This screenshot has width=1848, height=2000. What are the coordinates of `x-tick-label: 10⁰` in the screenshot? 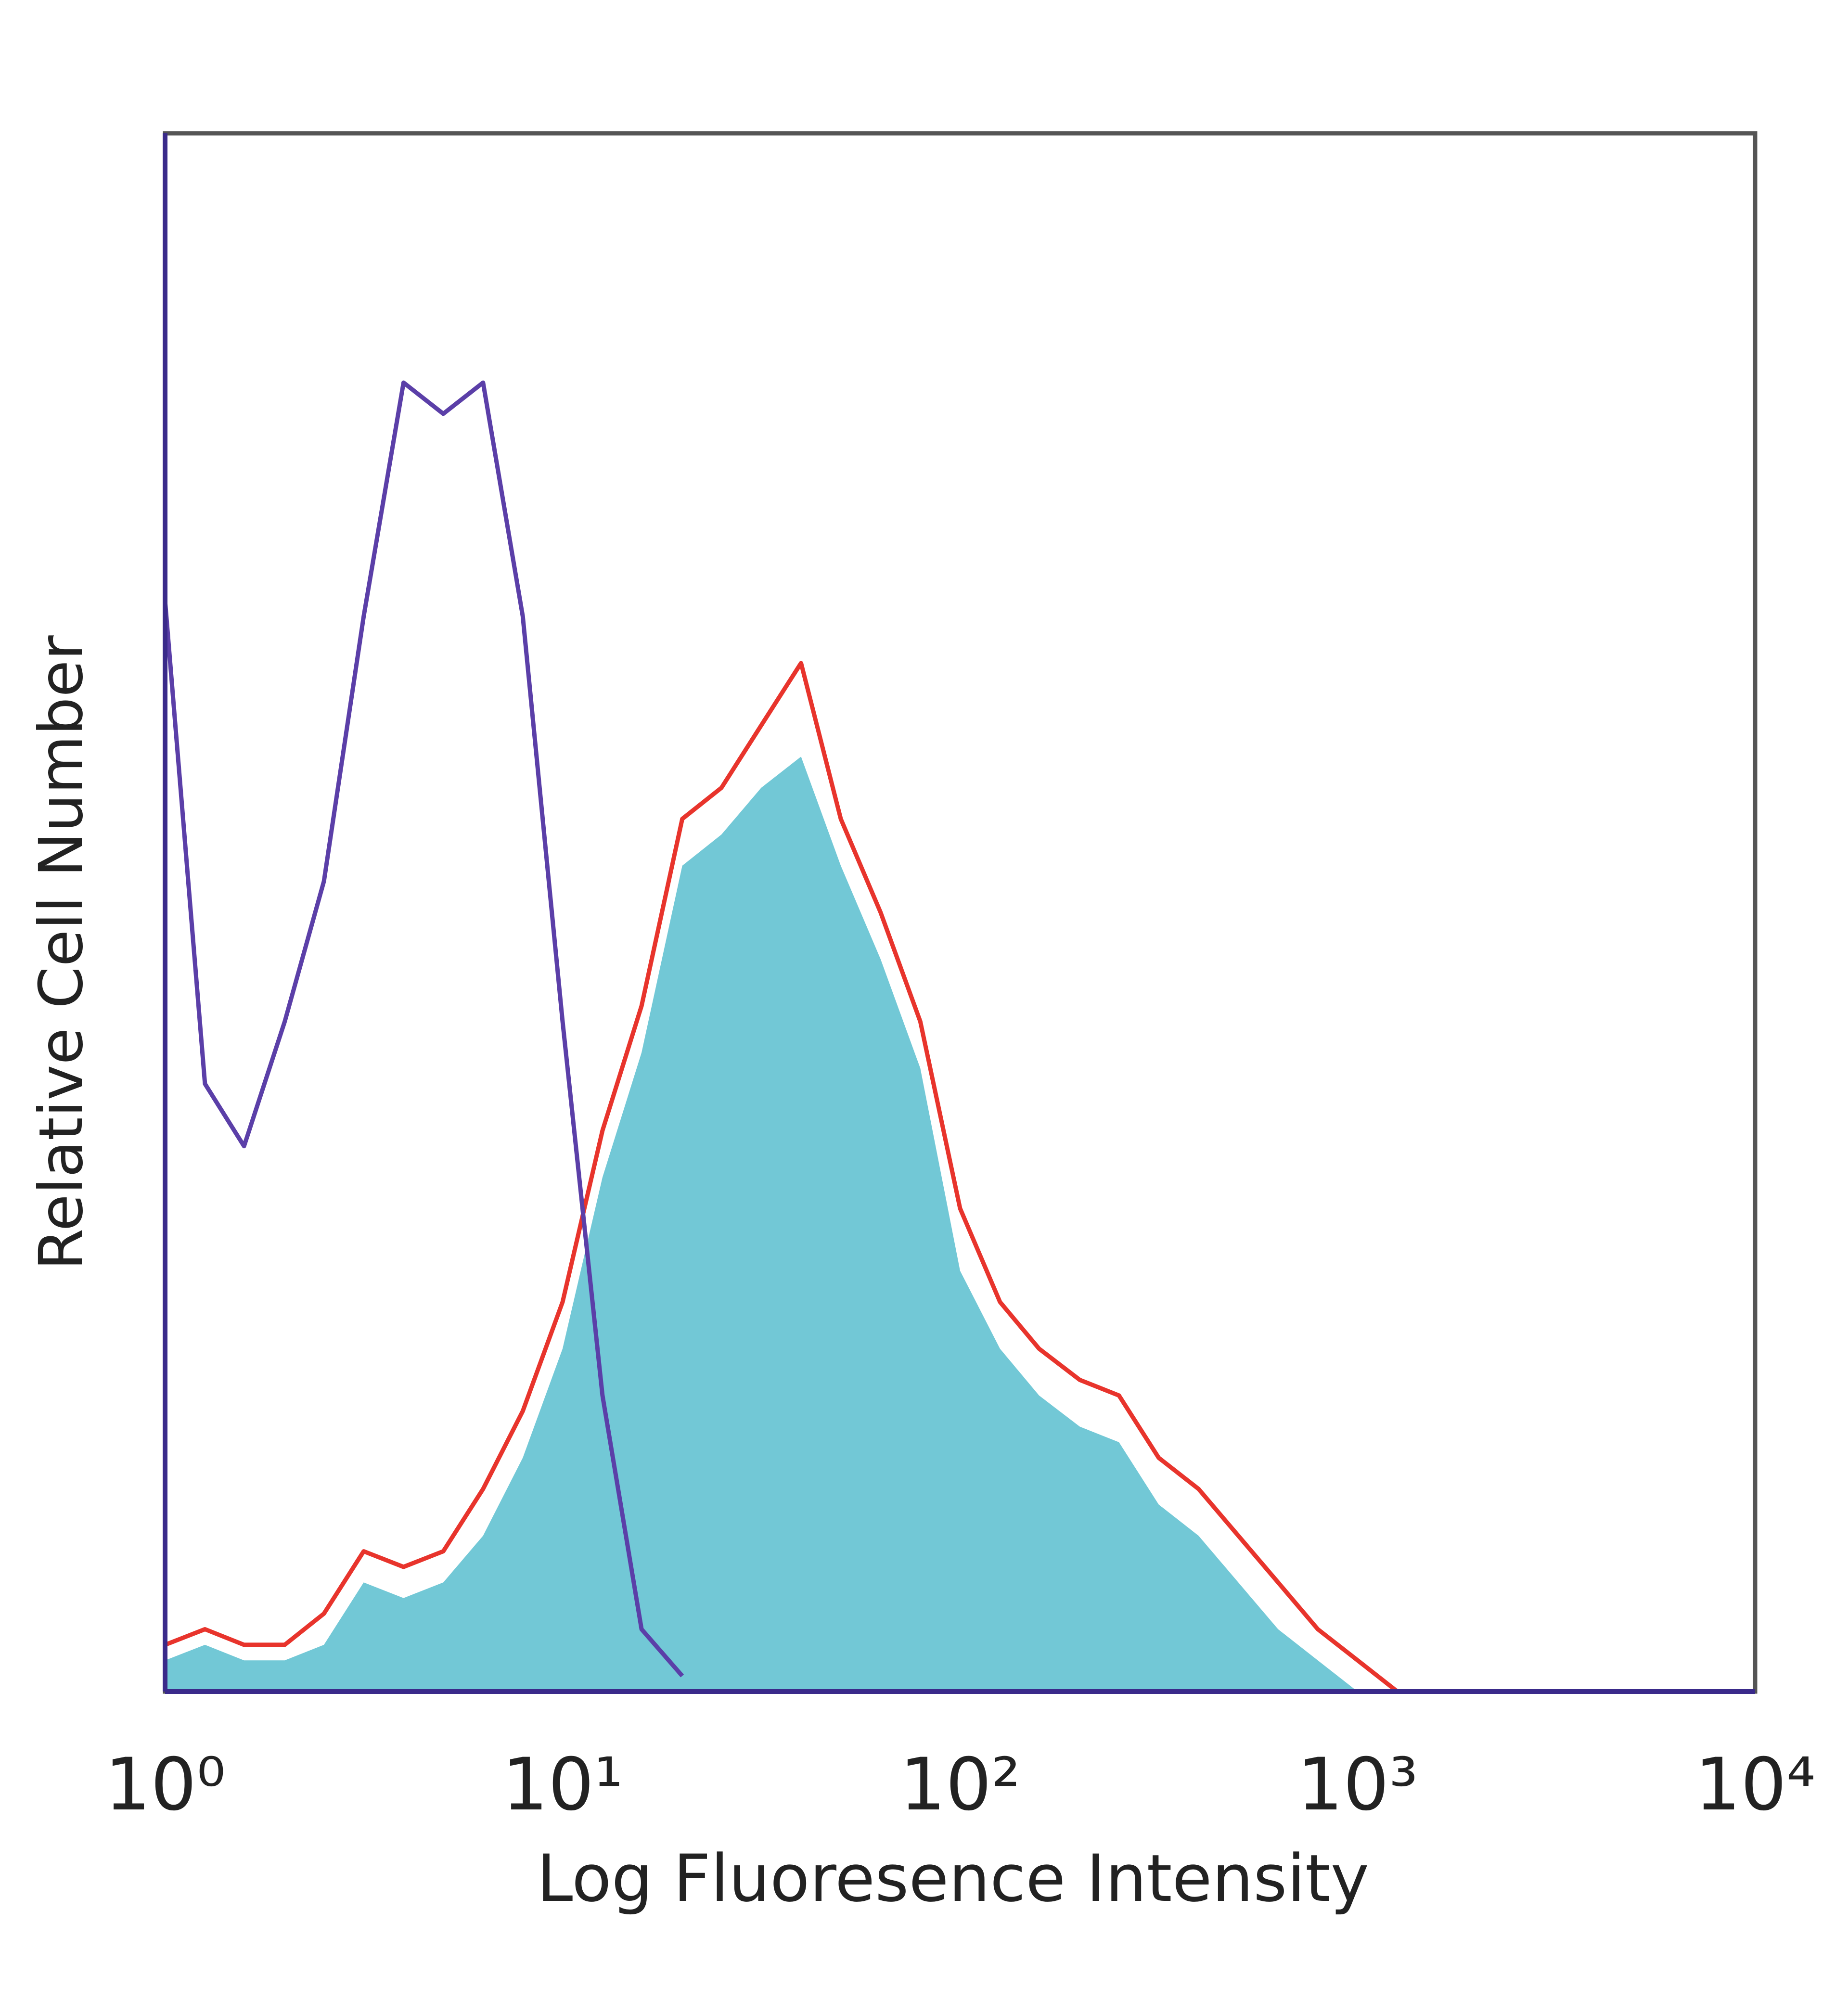 It's located at (164, 1785).